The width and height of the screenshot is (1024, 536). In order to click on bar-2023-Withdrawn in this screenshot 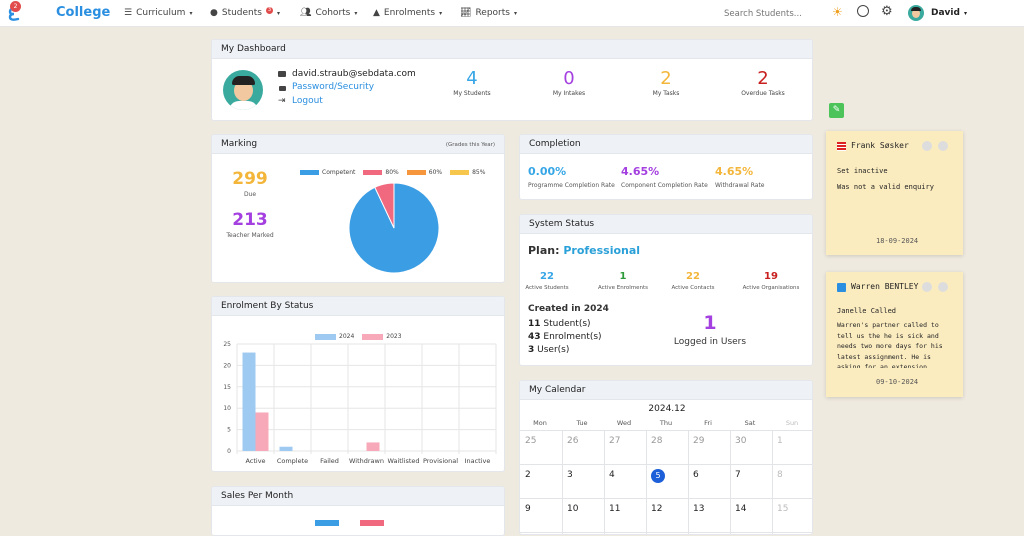, I will do `click(373, 446)`.